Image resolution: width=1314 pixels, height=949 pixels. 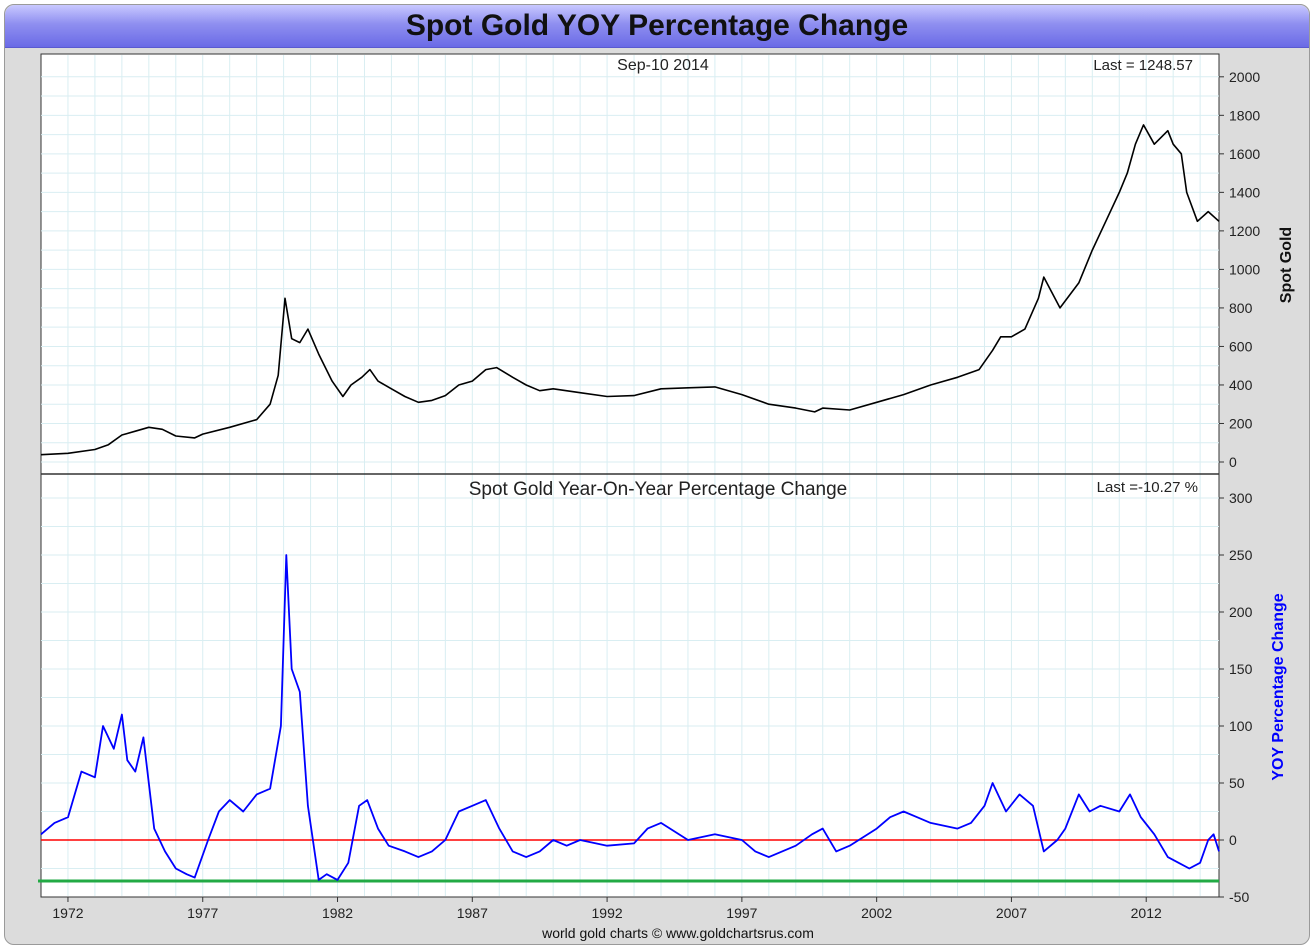 What do you see at coordinates (876, 913) in the screenshot?
I see `x-tick-label: 2002` at bounding box center [876, 913].